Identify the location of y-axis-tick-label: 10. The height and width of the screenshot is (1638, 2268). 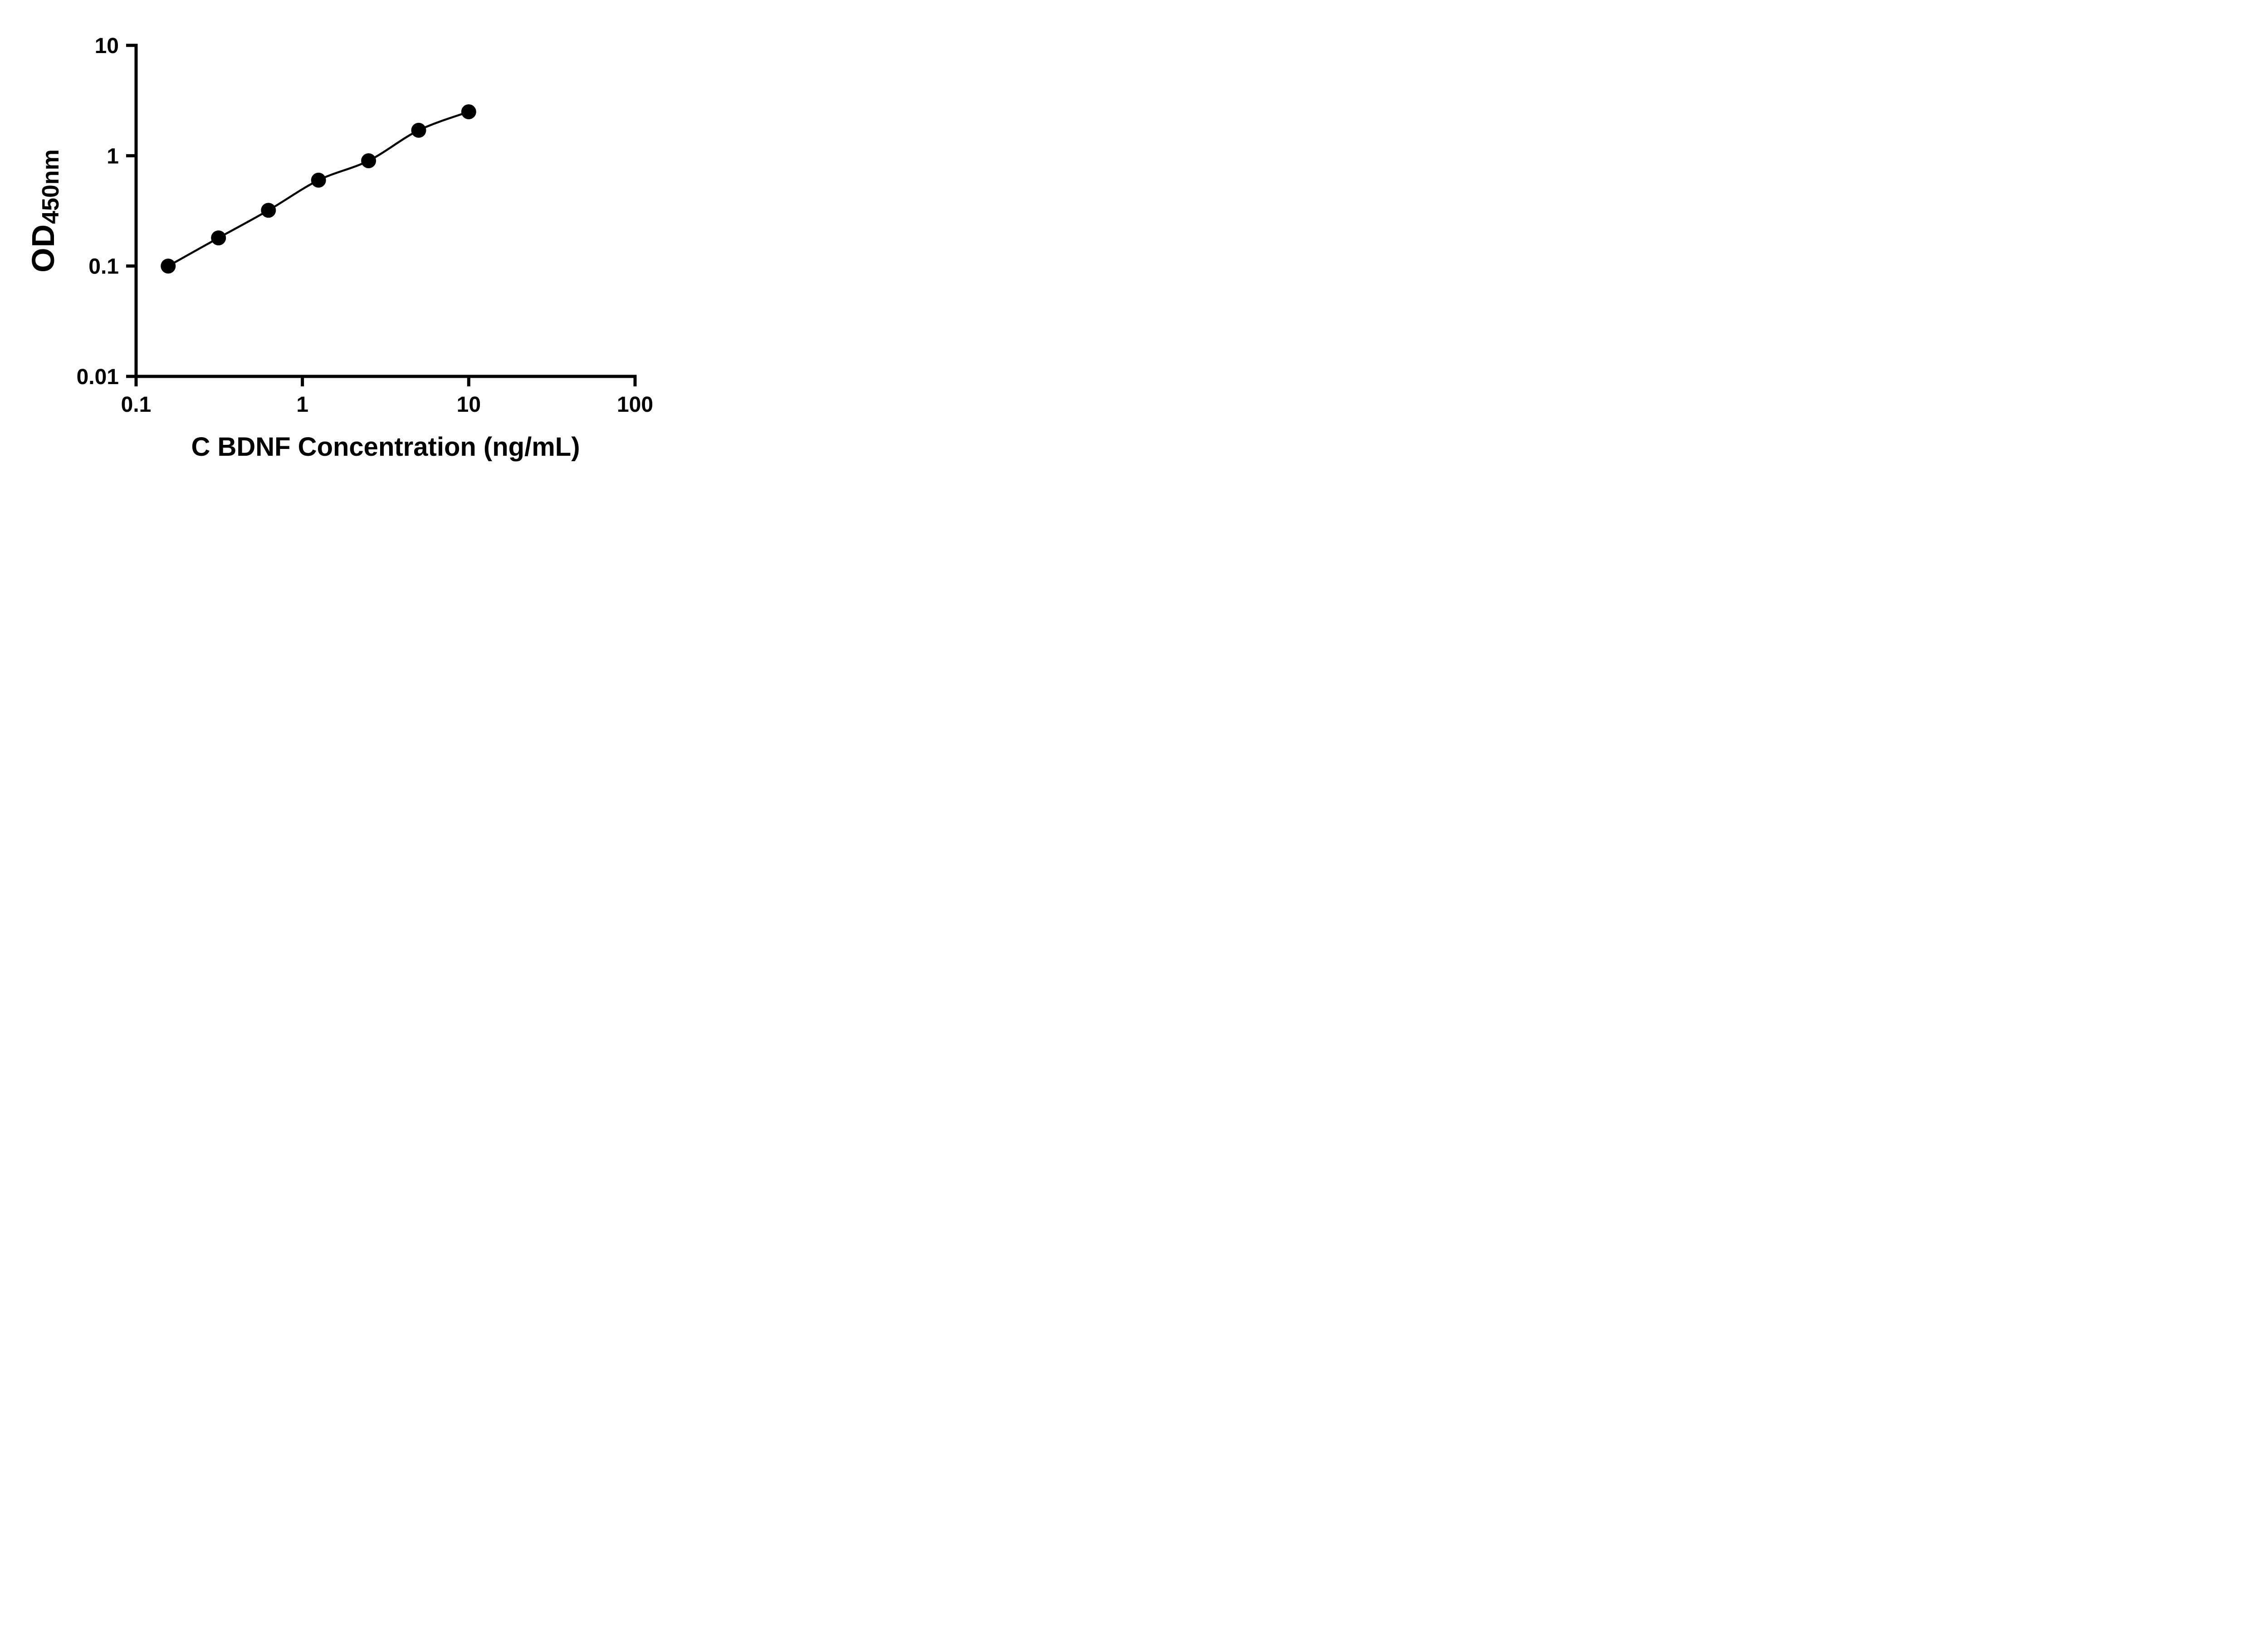
(107, 46).